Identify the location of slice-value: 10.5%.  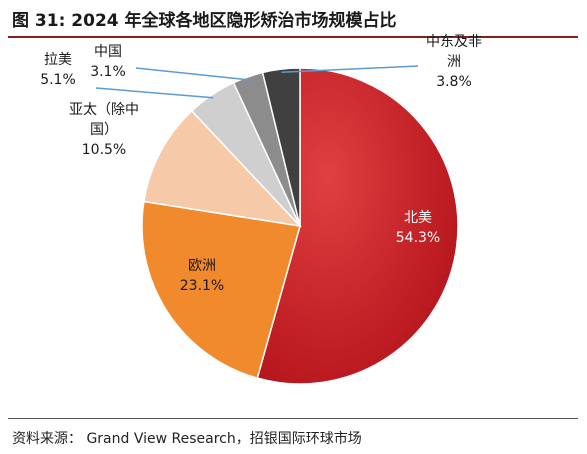
(104, 150).